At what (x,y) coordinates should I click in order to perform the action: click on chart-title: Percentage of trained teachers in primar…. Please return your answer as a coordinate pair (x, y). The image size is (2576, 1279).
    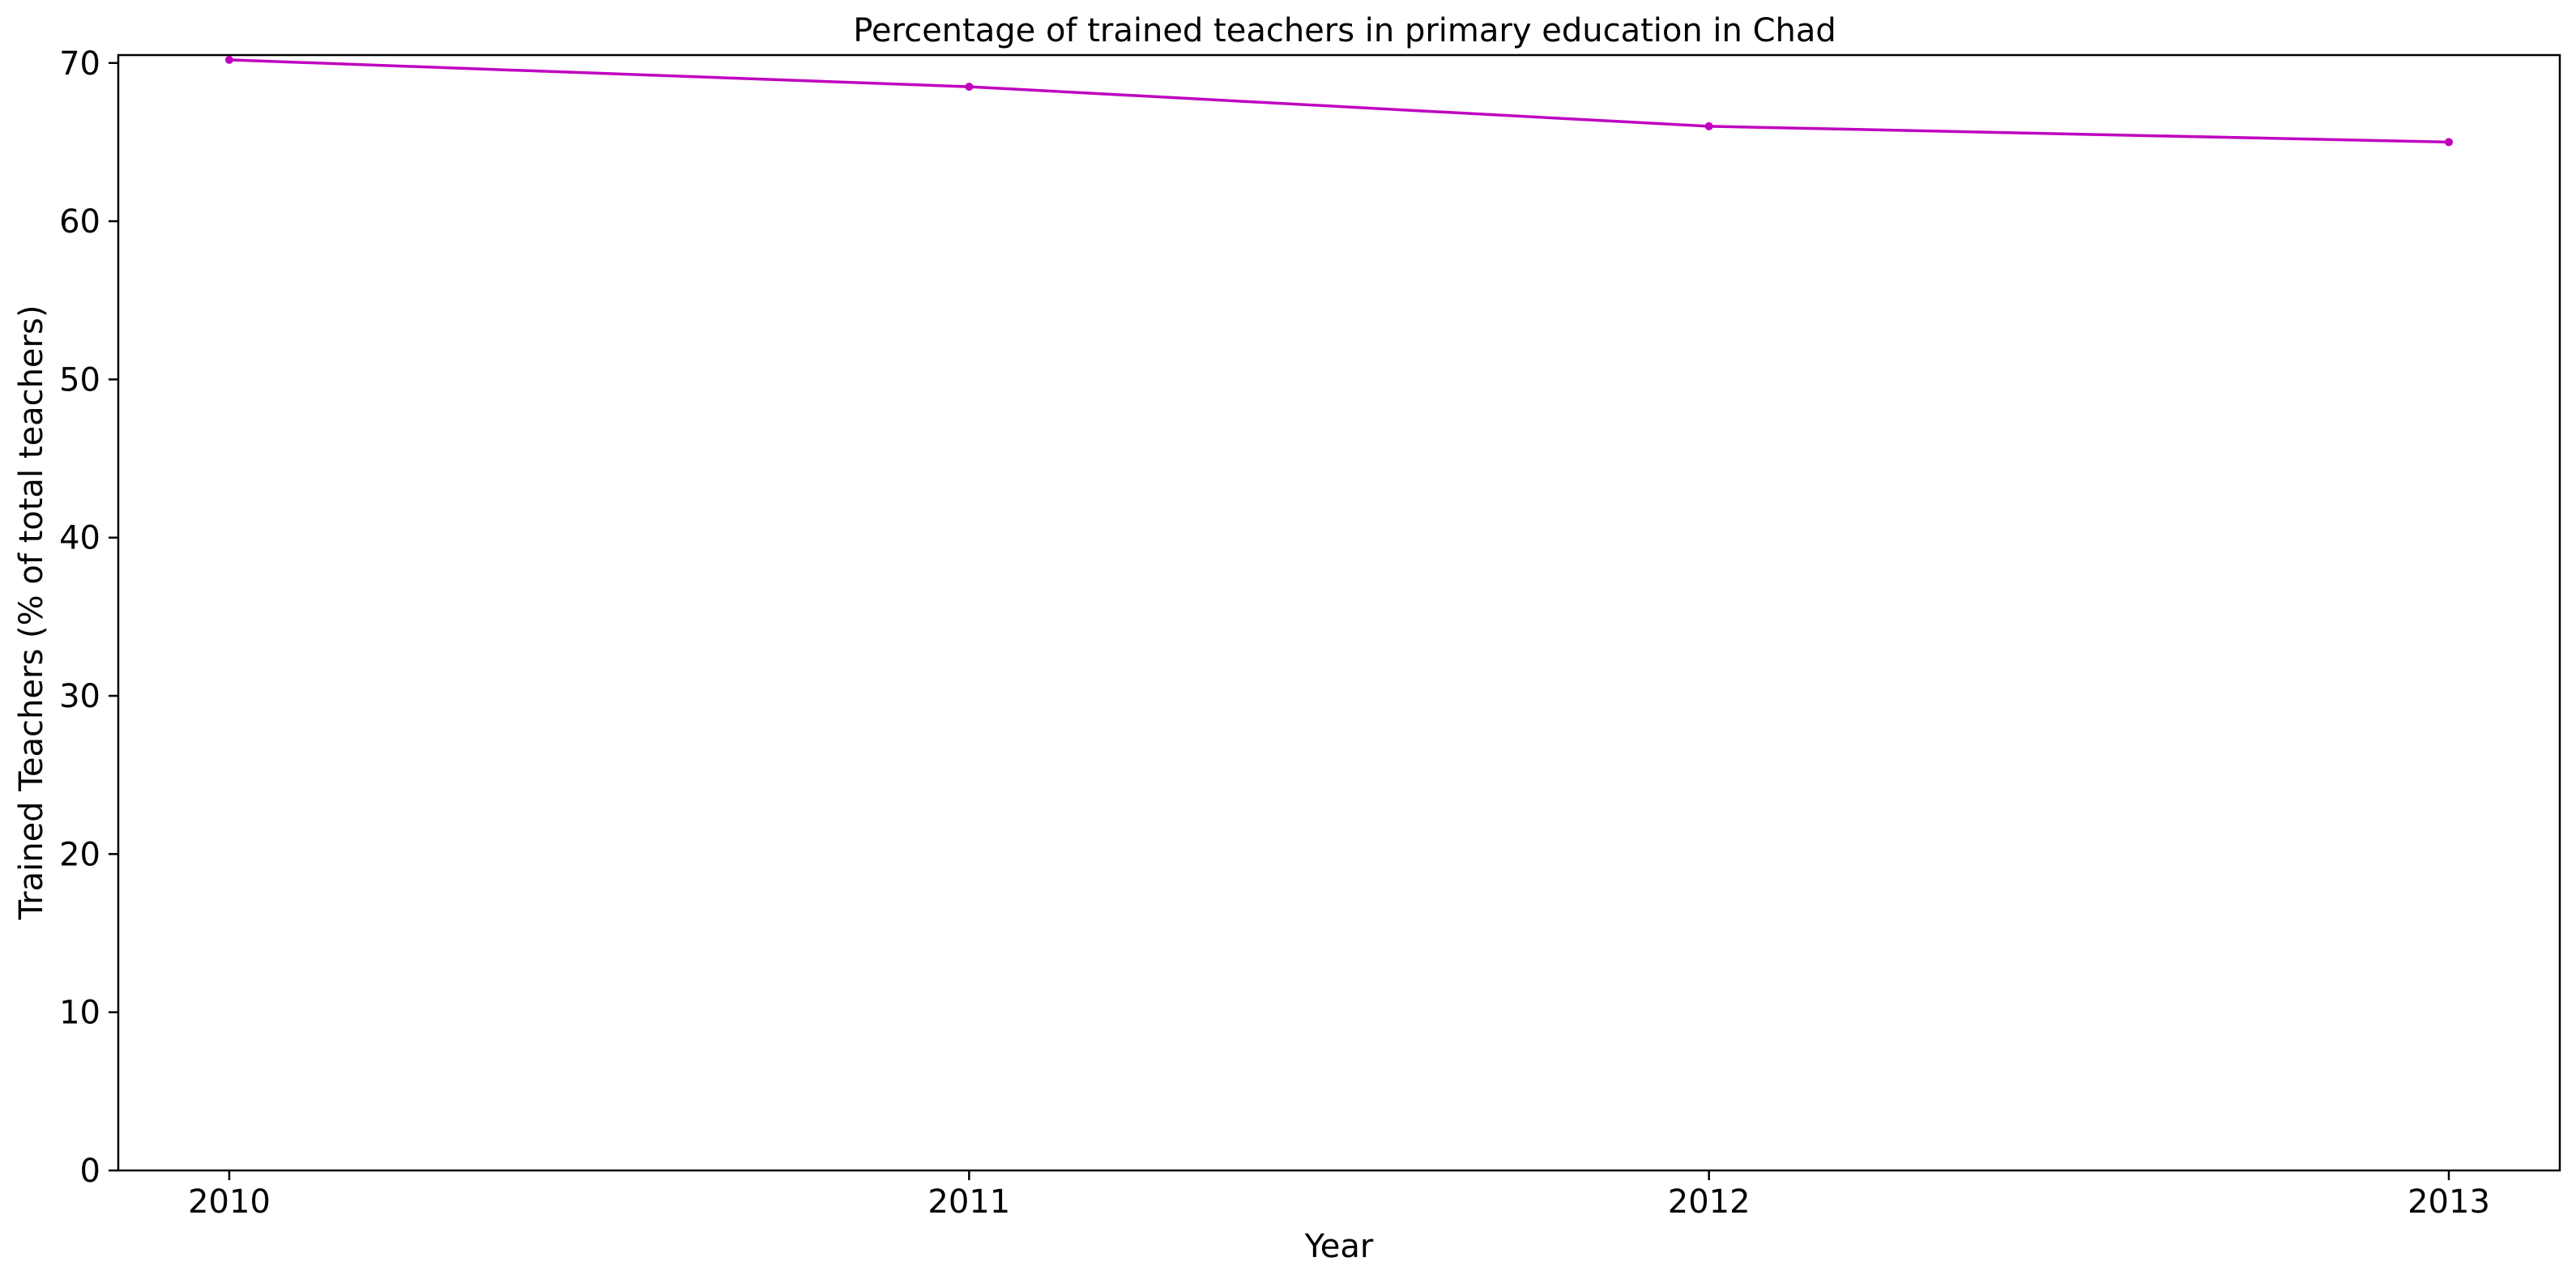
    Looking at the image, I should click on (1344, 30).